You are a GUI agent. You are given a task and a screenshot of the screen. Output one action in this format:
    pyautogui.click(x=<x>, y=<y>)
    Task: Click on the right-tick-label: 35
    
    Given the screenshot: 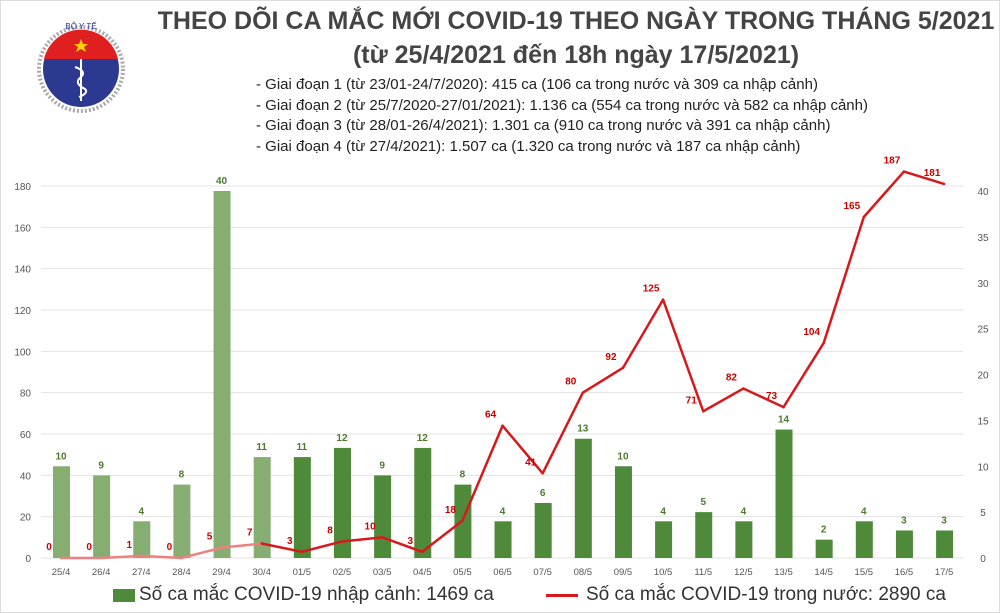 What is the action you would take?
    pyautogui.click(x=983, y=238)
    